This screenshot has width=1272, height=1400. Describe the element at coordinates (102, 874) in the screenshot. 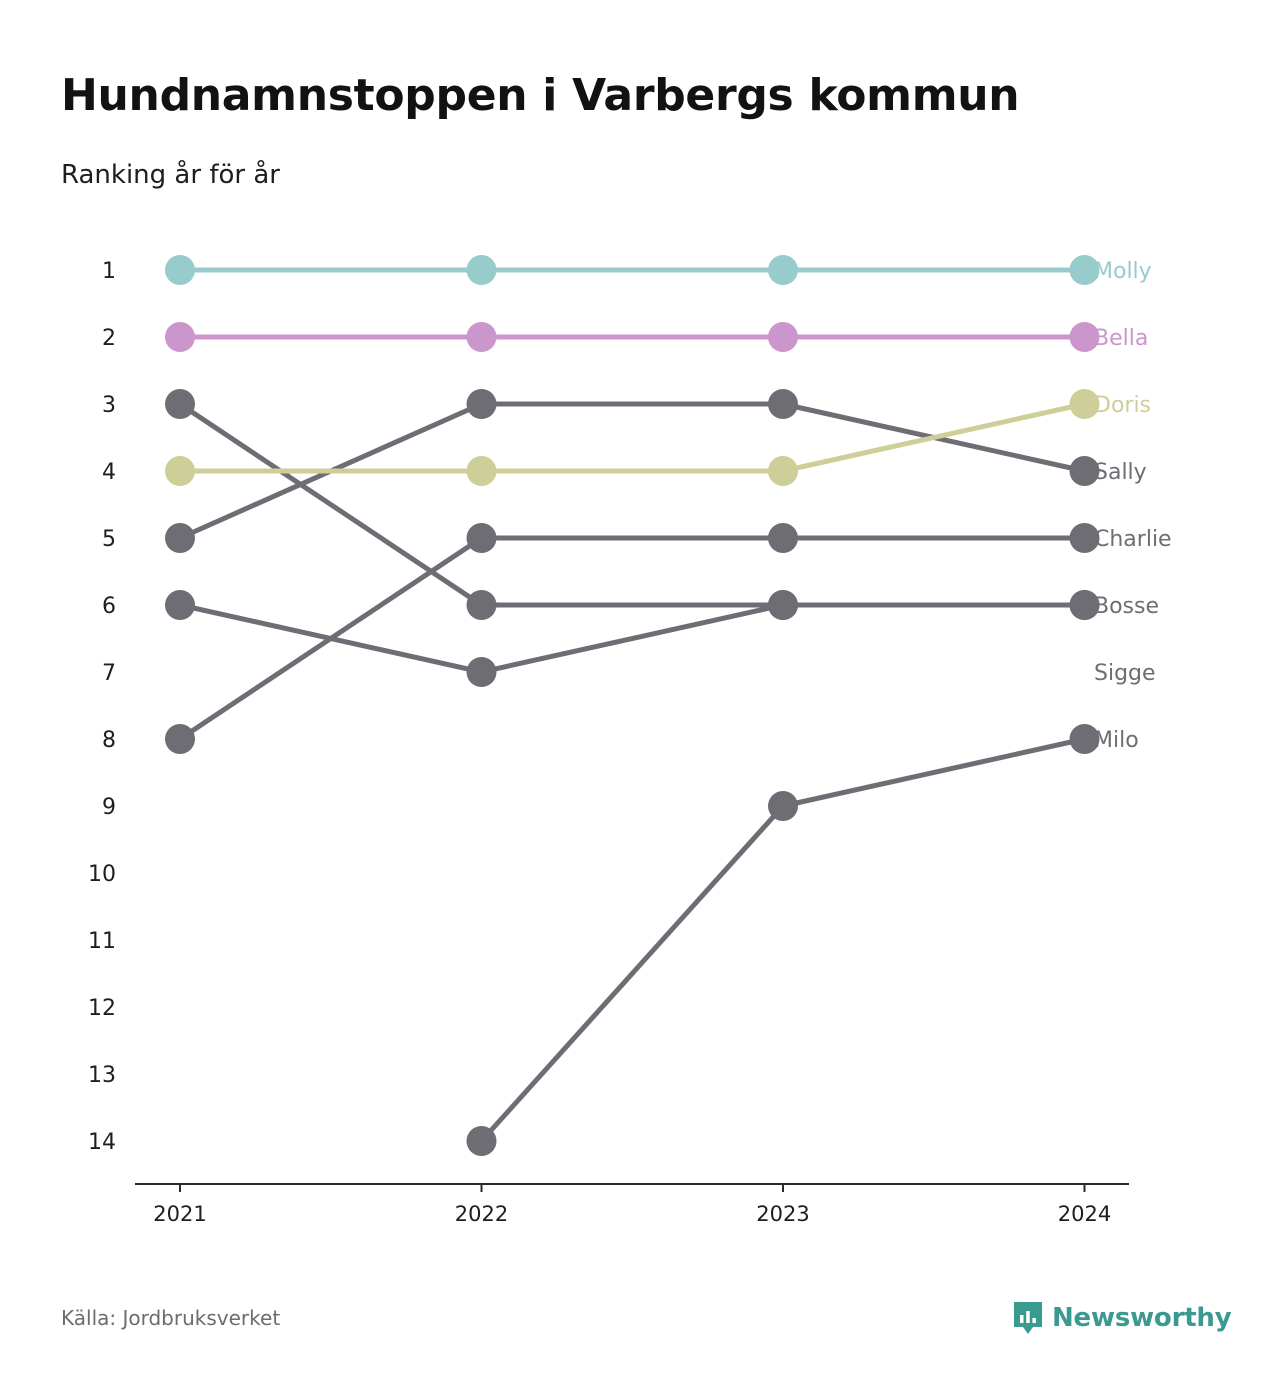

I see `y-tick-label: 10` at that location.